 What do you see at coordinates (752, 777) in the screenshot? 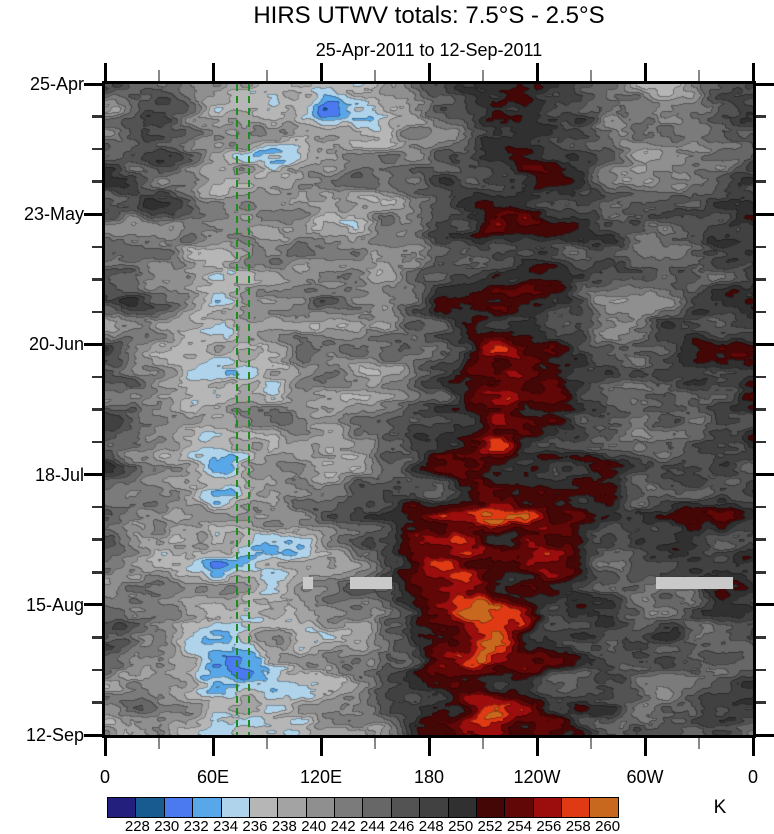
I see `x-axis-label: 0` at bounding box center [752, 777].